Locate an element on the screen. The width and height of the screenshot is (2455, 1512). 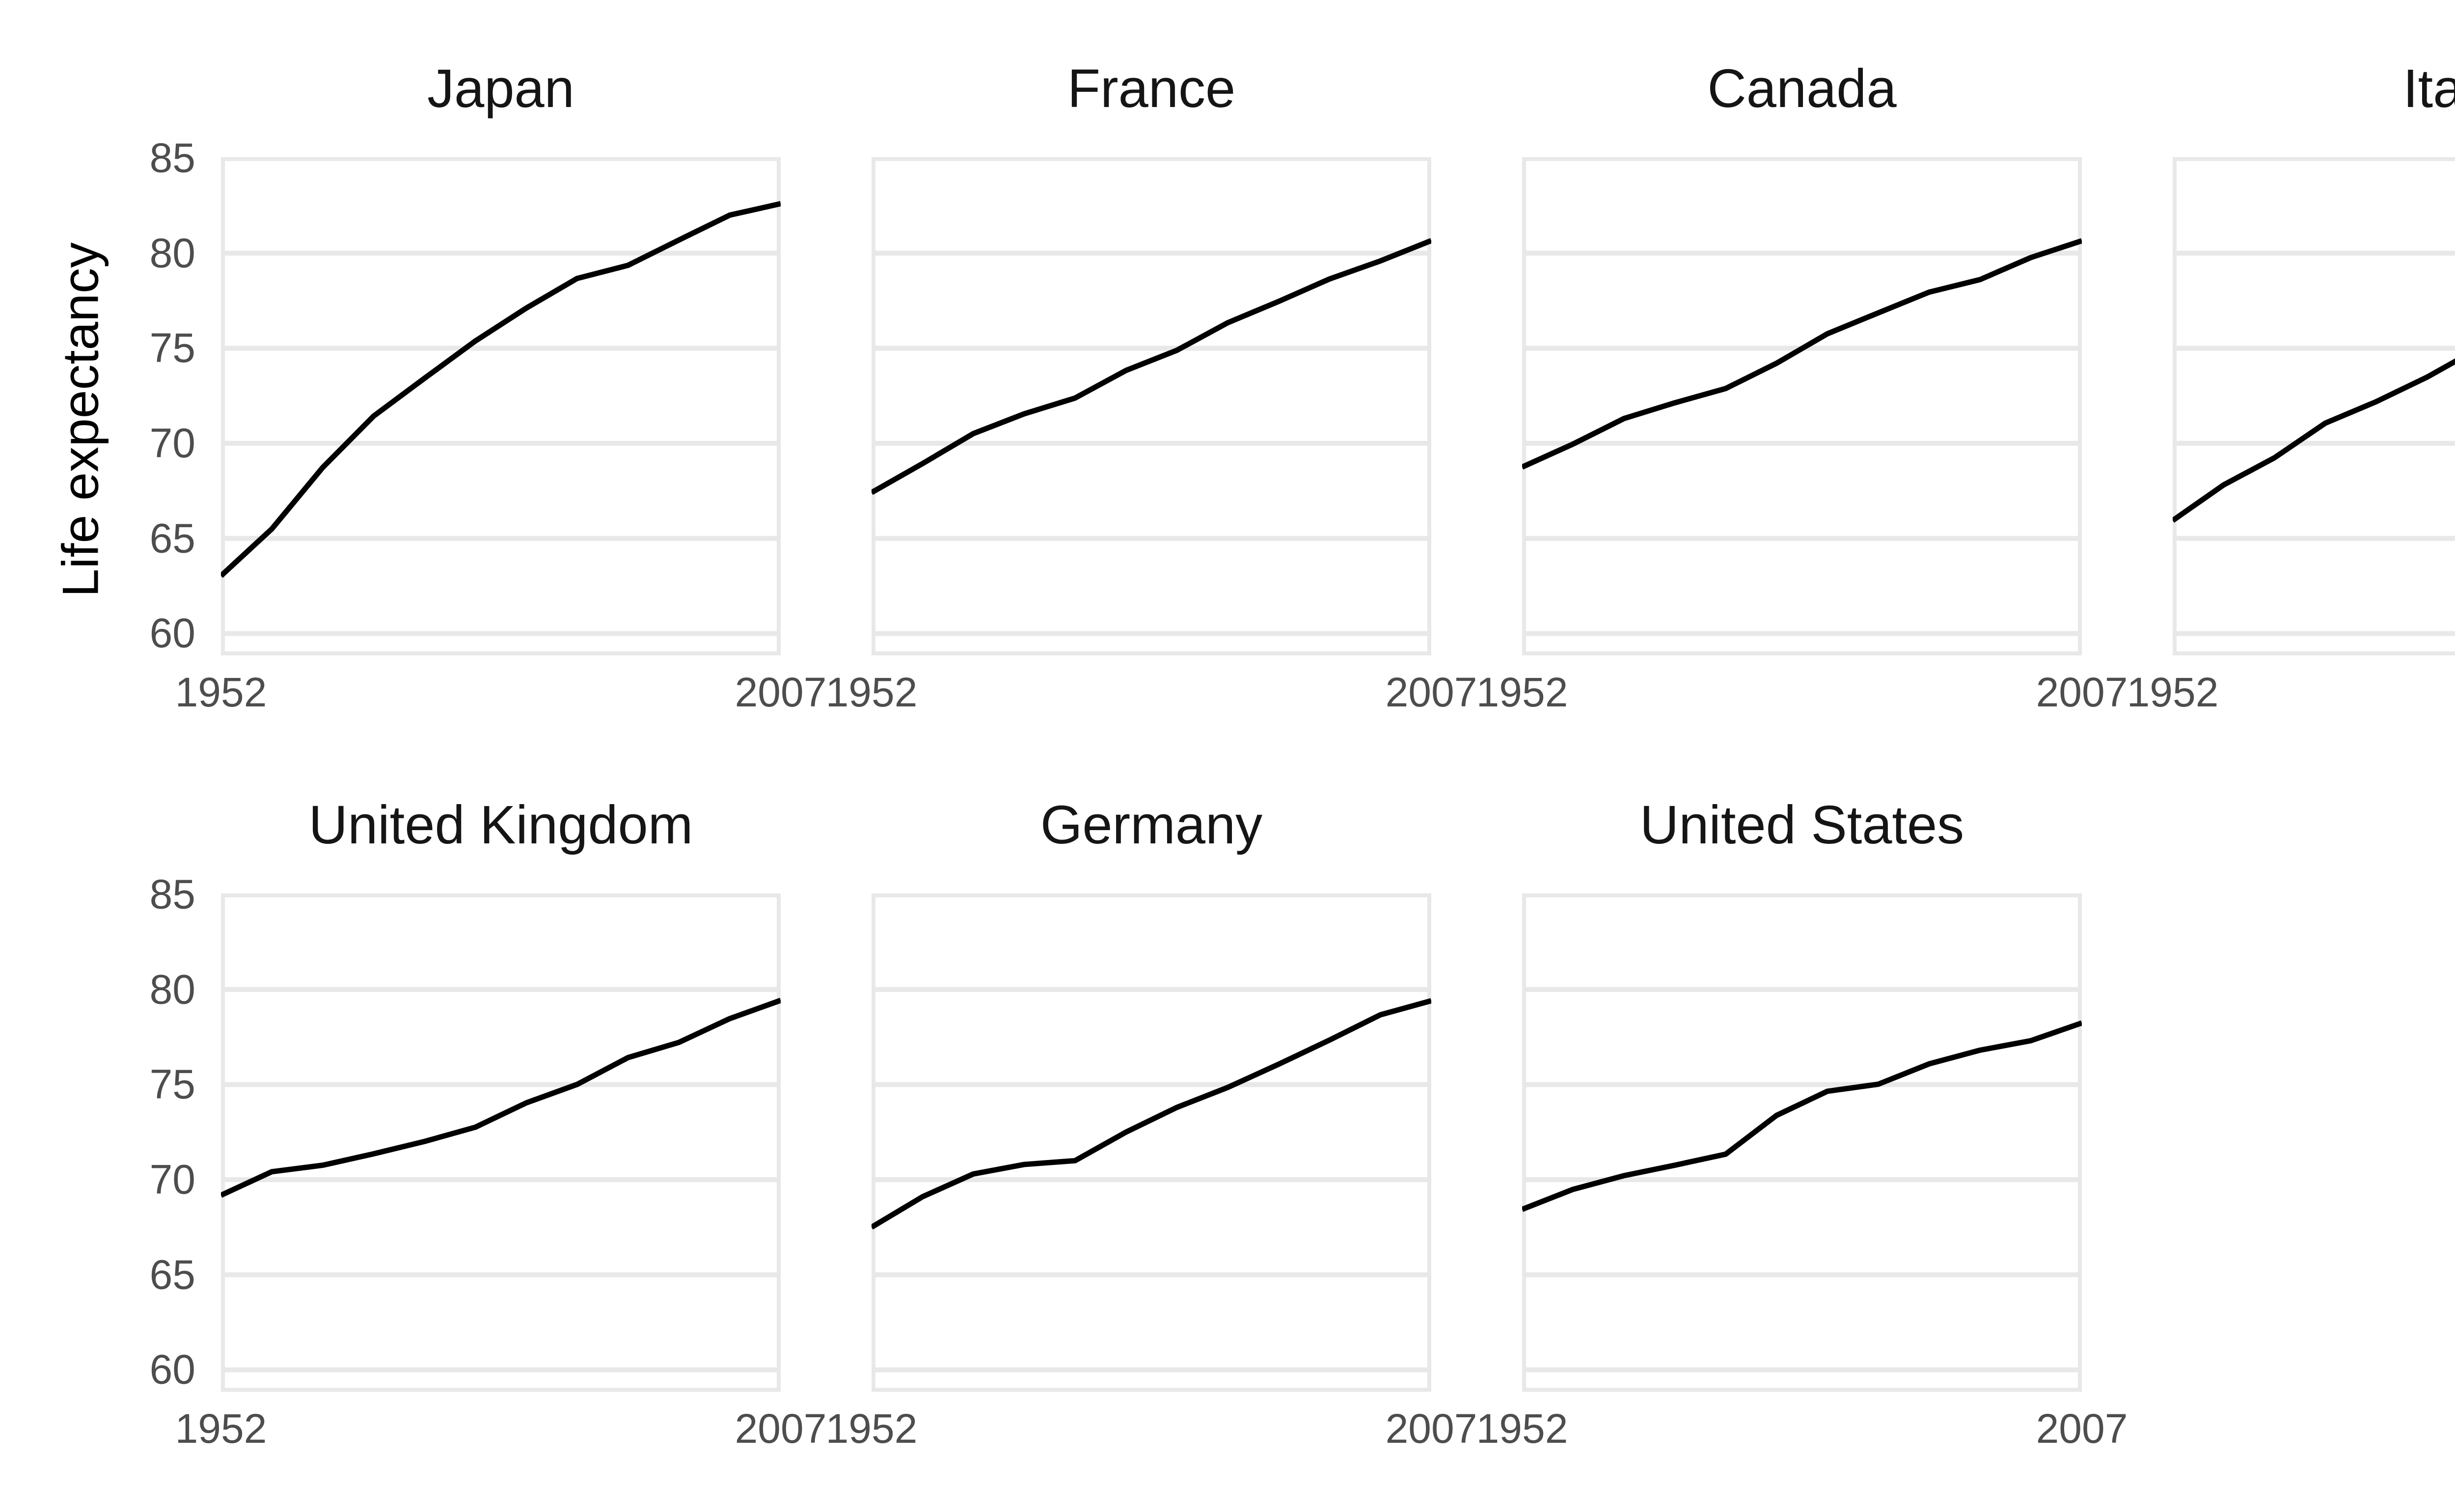
x-tick-label-1952-italy: 1952 is located at coordinates (2173, 692).